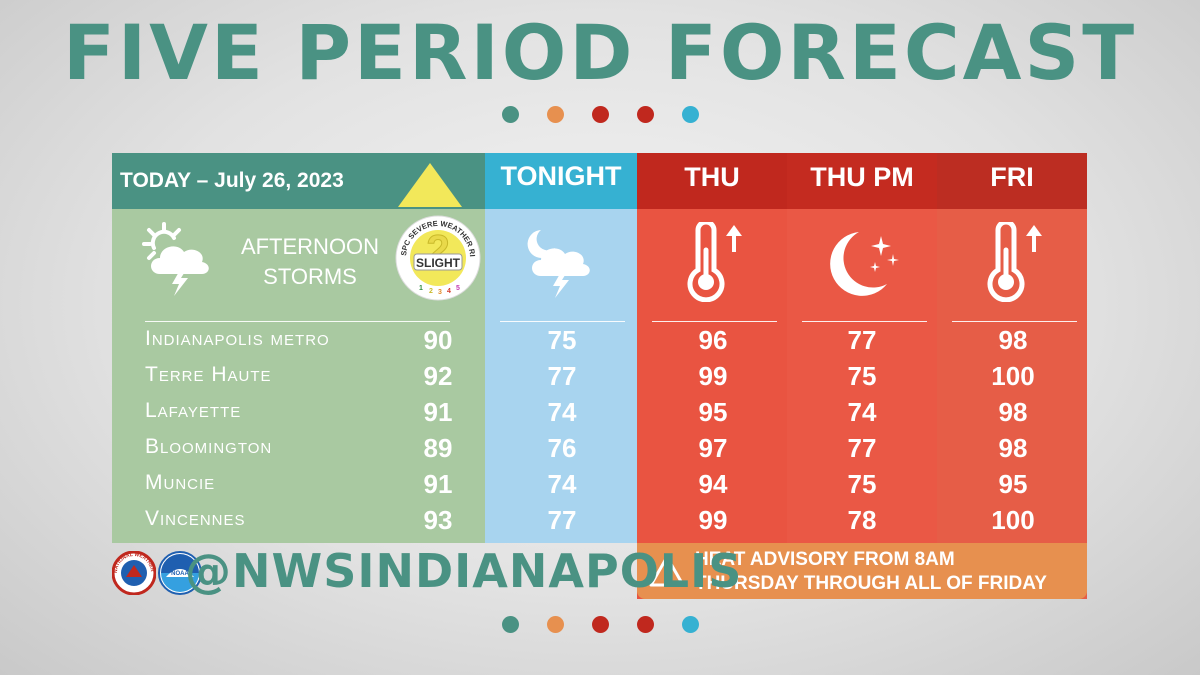 This screenshot has width=1200, height=675. I want to click on thu-pm-column: THU PM, so click(862, 376).